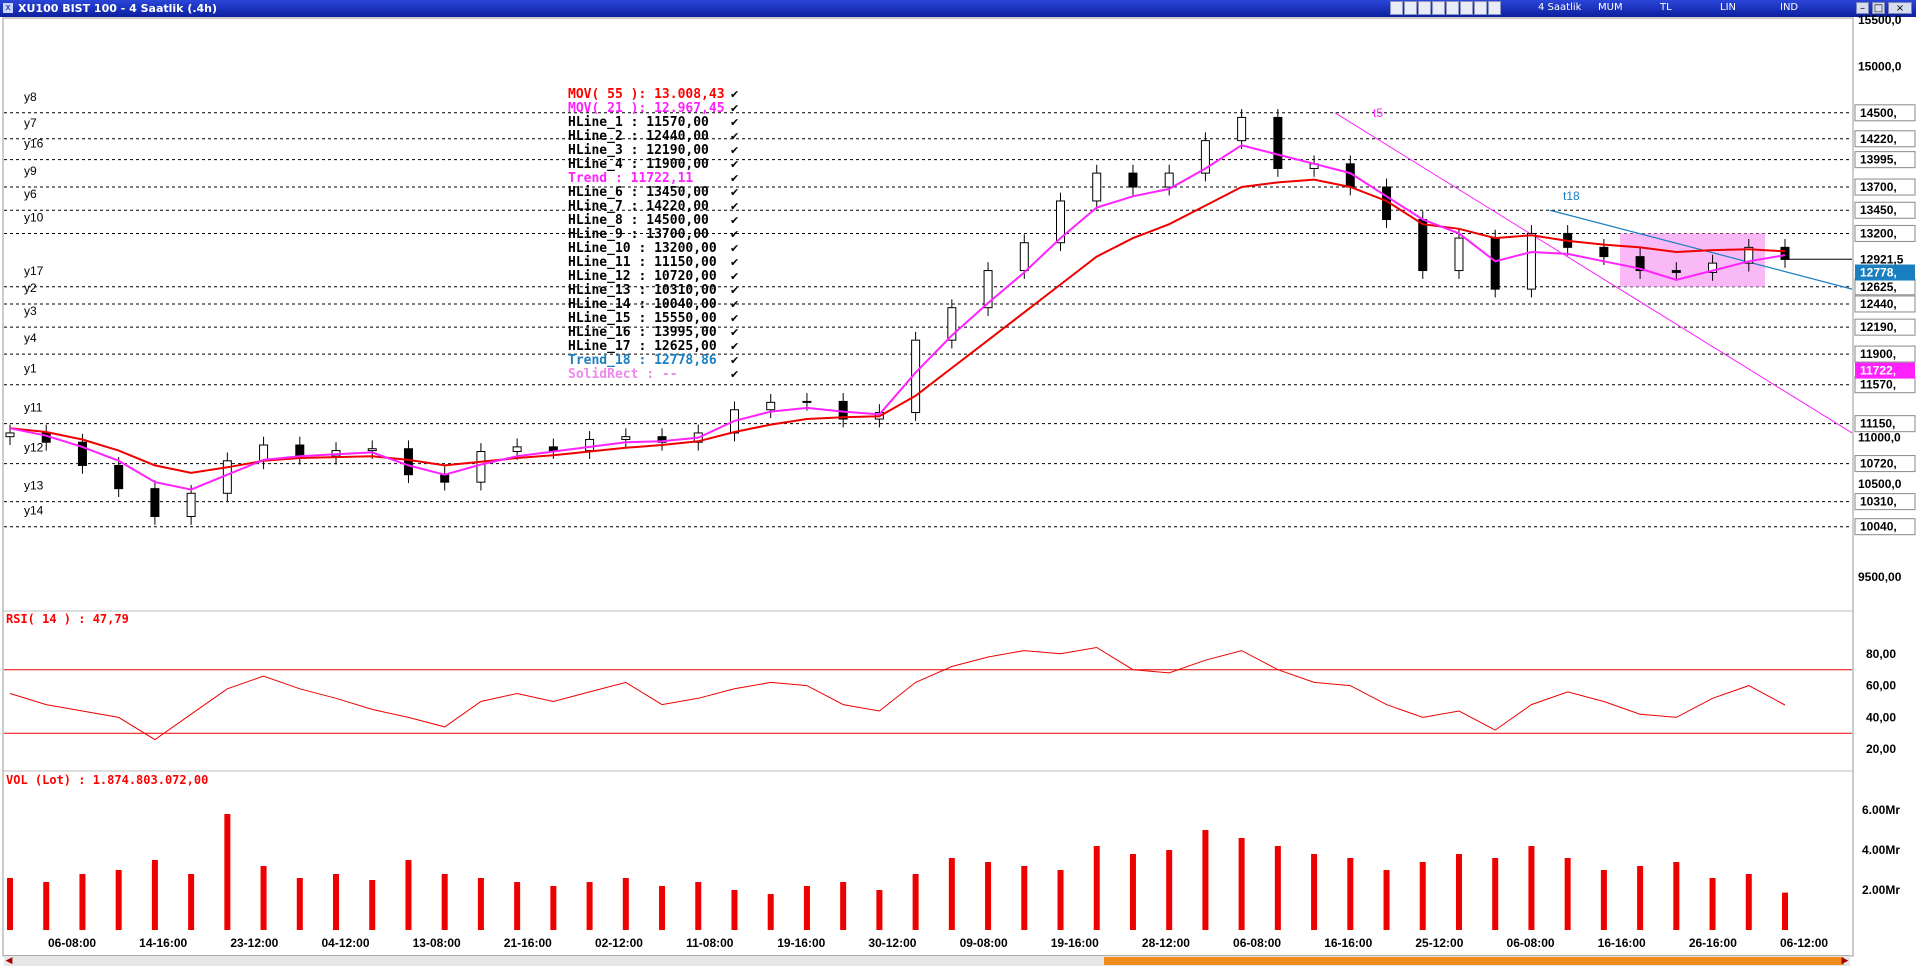  What do you see at coordinates (67, 619) in the screenshot?
I see `rsi-title: RSI( 14 ) : 47,79` at bounding box center [67, 619].